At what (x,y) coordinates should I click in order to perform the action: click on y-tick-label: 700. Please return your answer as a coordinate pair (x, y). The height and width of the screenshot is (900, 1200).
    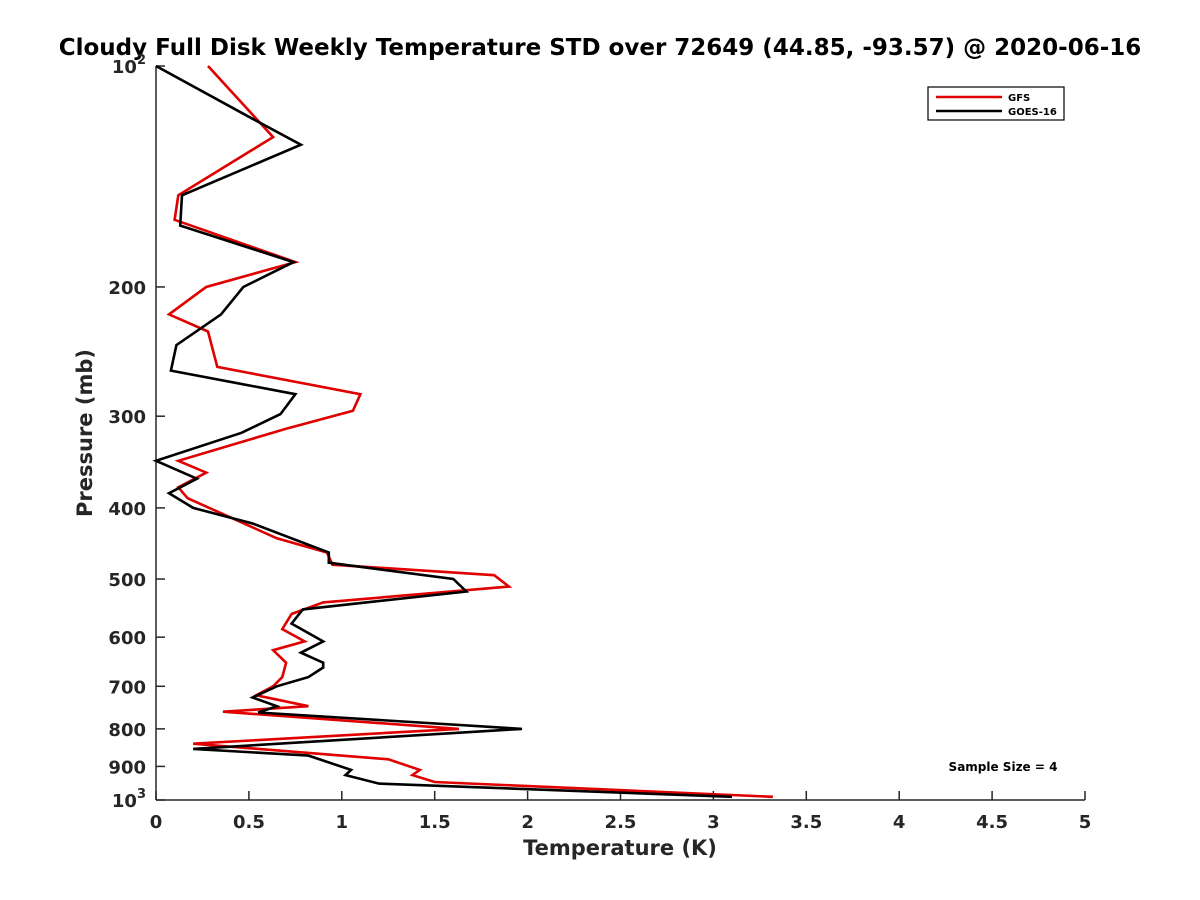
    Looking at the image, I should click on (127, 687).